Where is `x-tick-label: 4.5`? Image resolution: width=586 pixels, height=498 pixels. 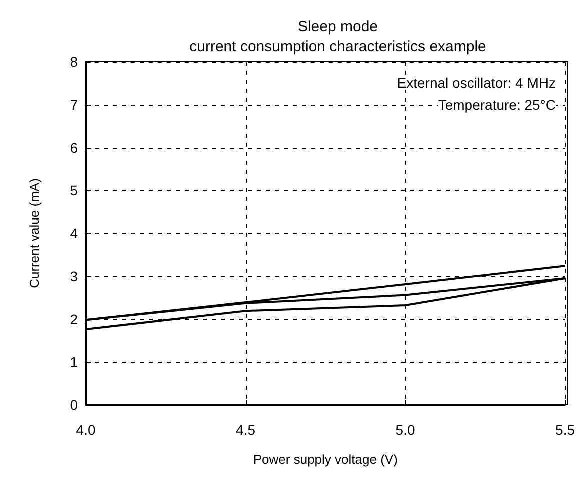 x-tick-label: 4.5 is located at coordinates (246, 430).